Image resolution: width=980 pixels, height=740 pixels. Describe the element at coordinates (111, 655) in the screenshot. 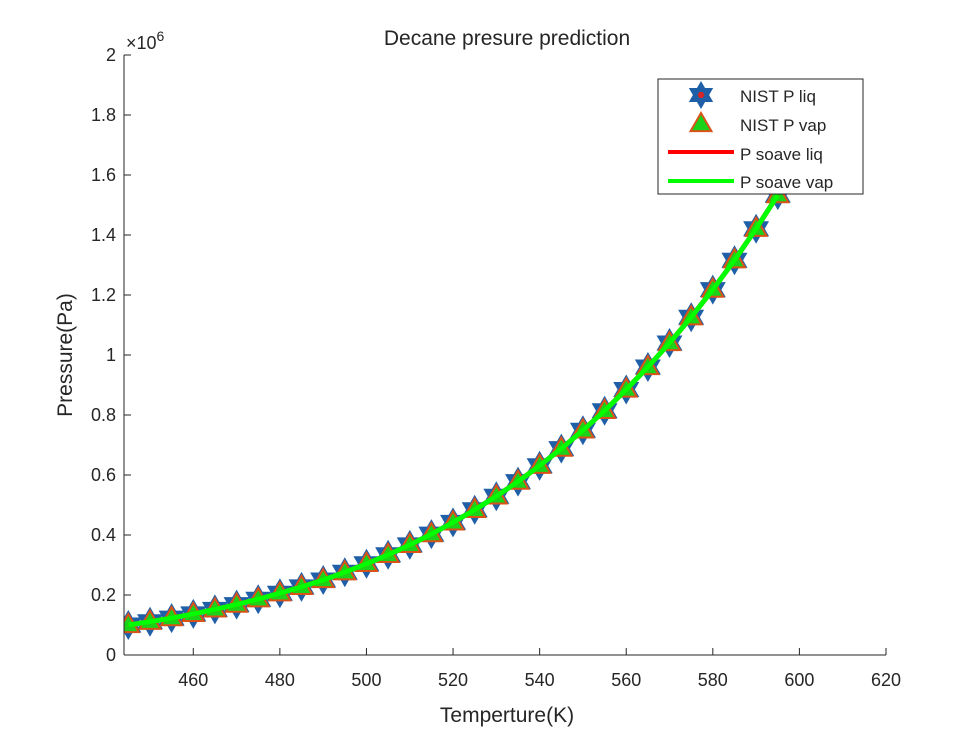

I see `y-tick-label: 0` at that location.